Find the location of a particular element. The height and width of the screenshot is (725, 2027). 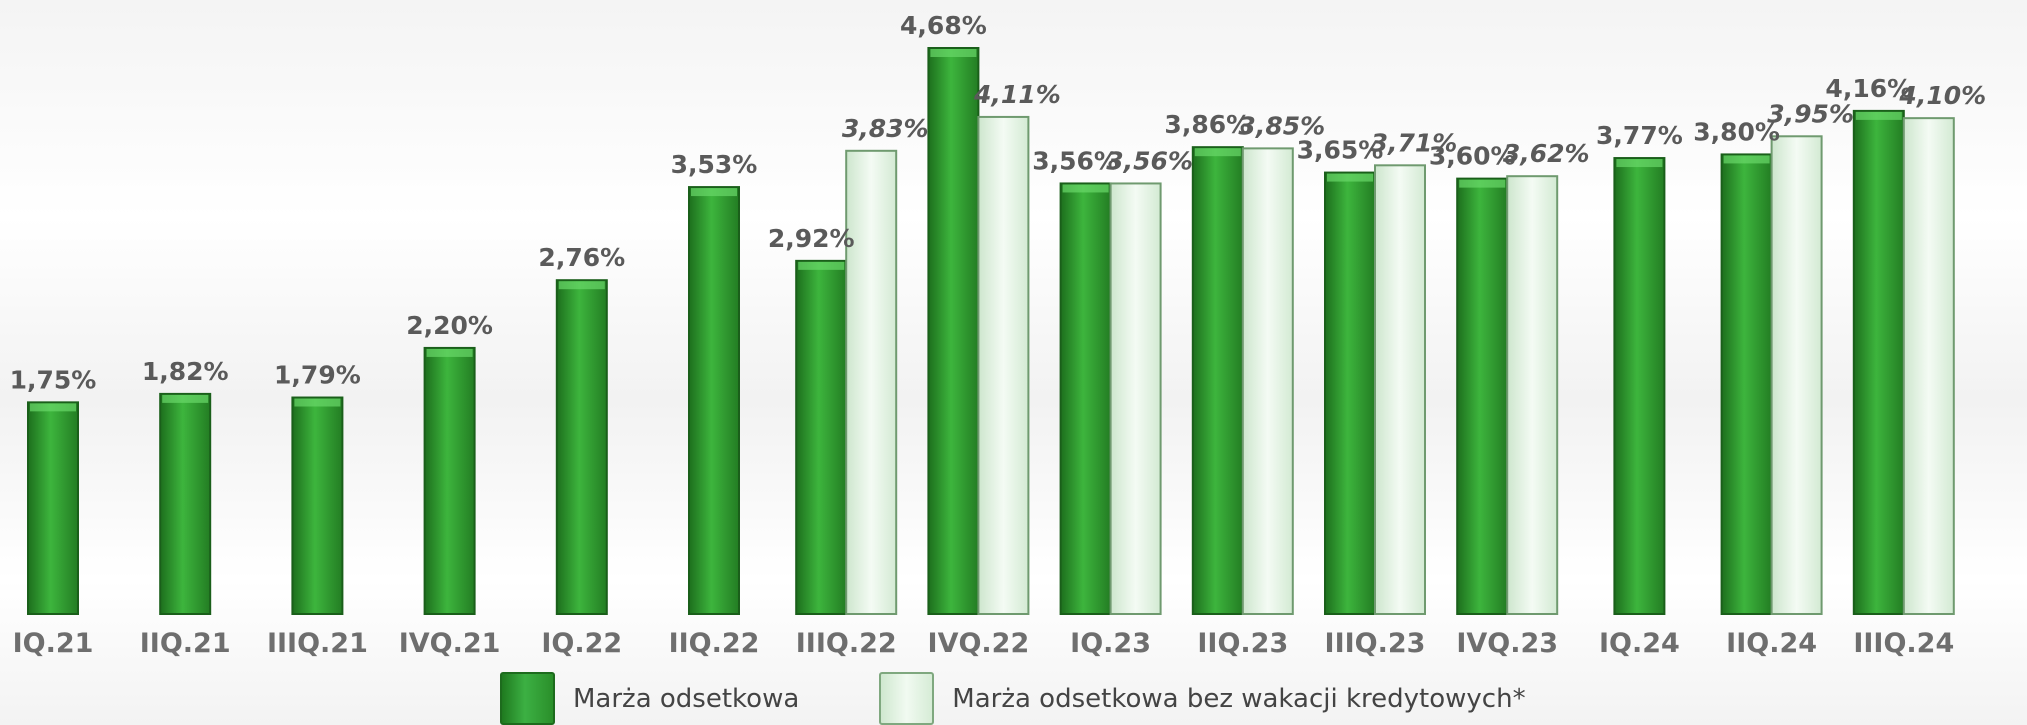

bar-marza-IIQ.22 is located at coordinates (714, 400).